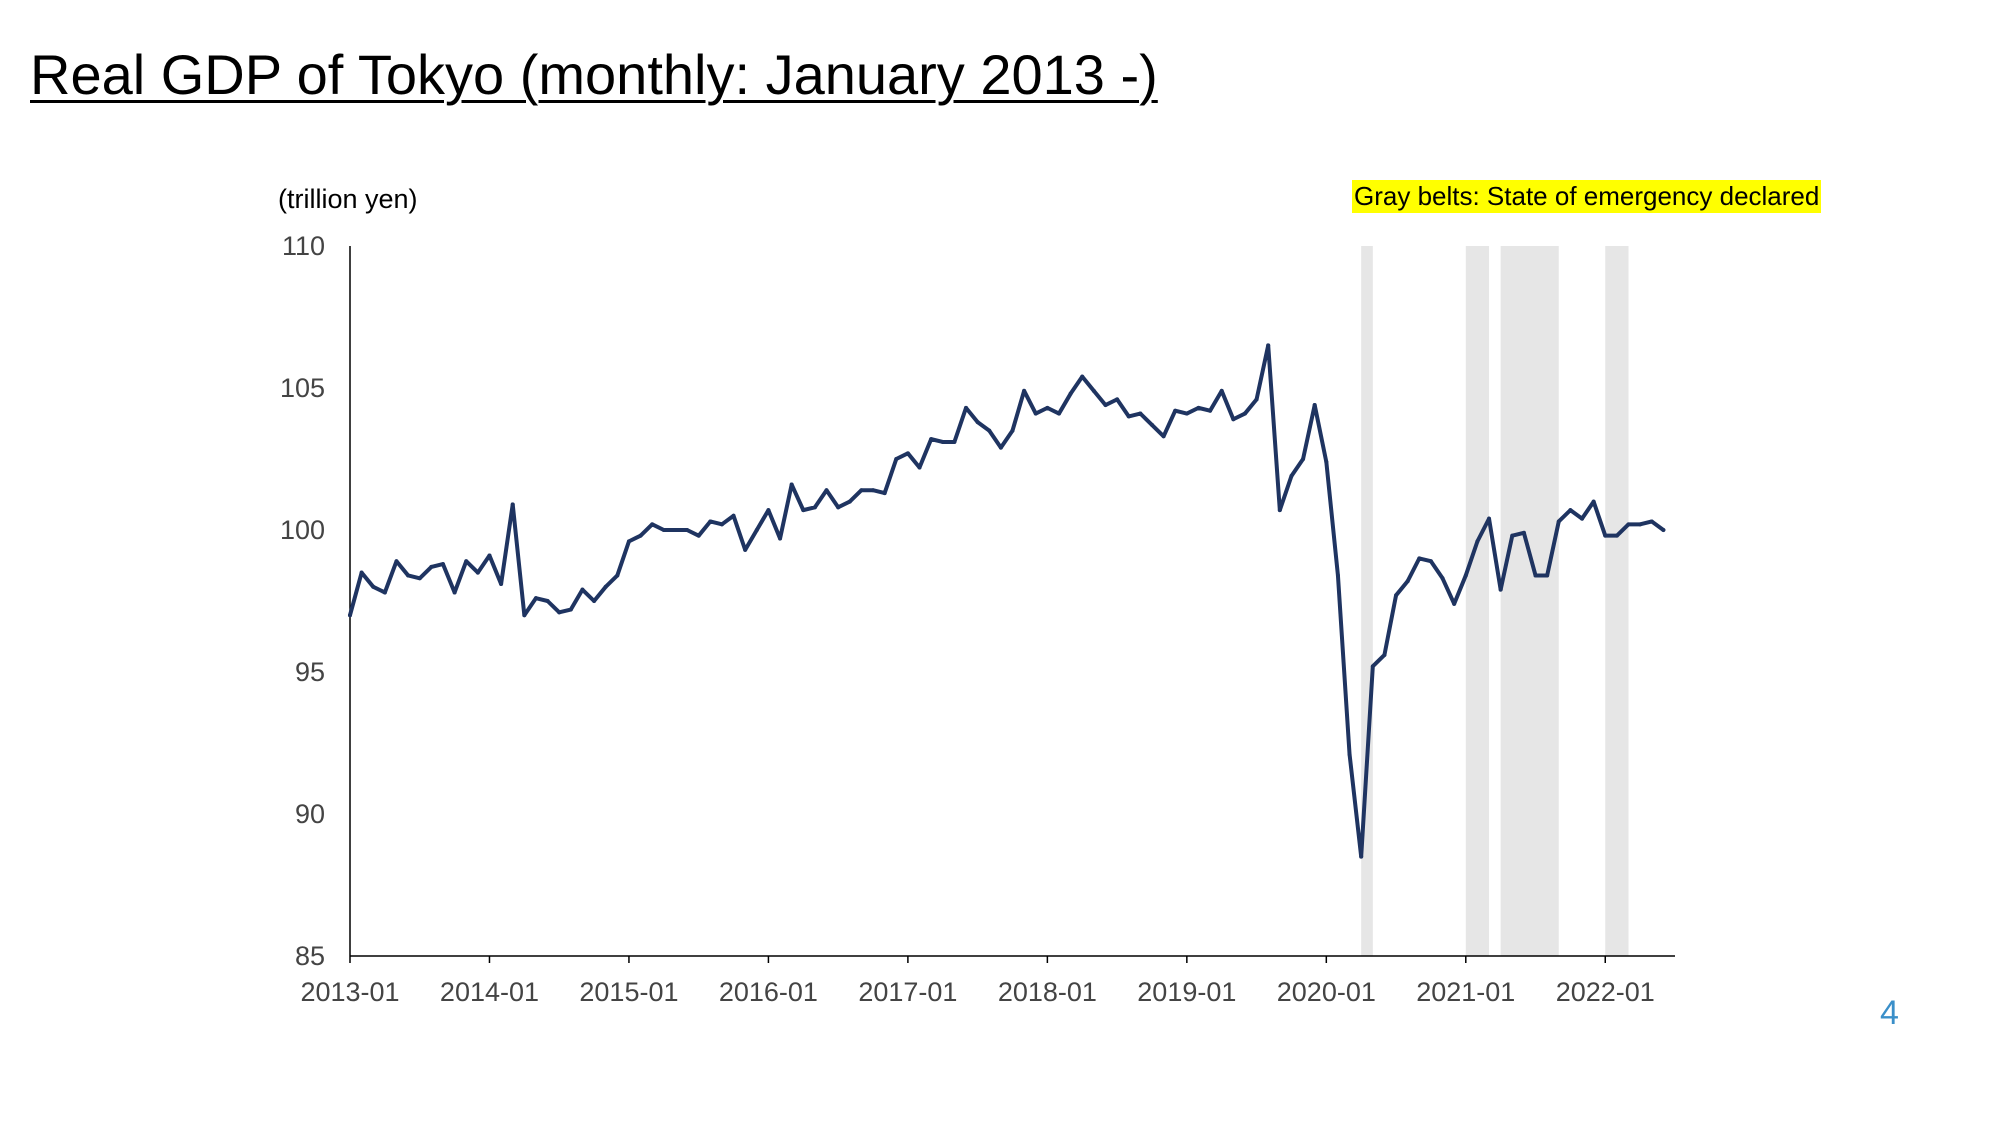  I want to click on y-tick-label-110: 110, so click(303, 246).